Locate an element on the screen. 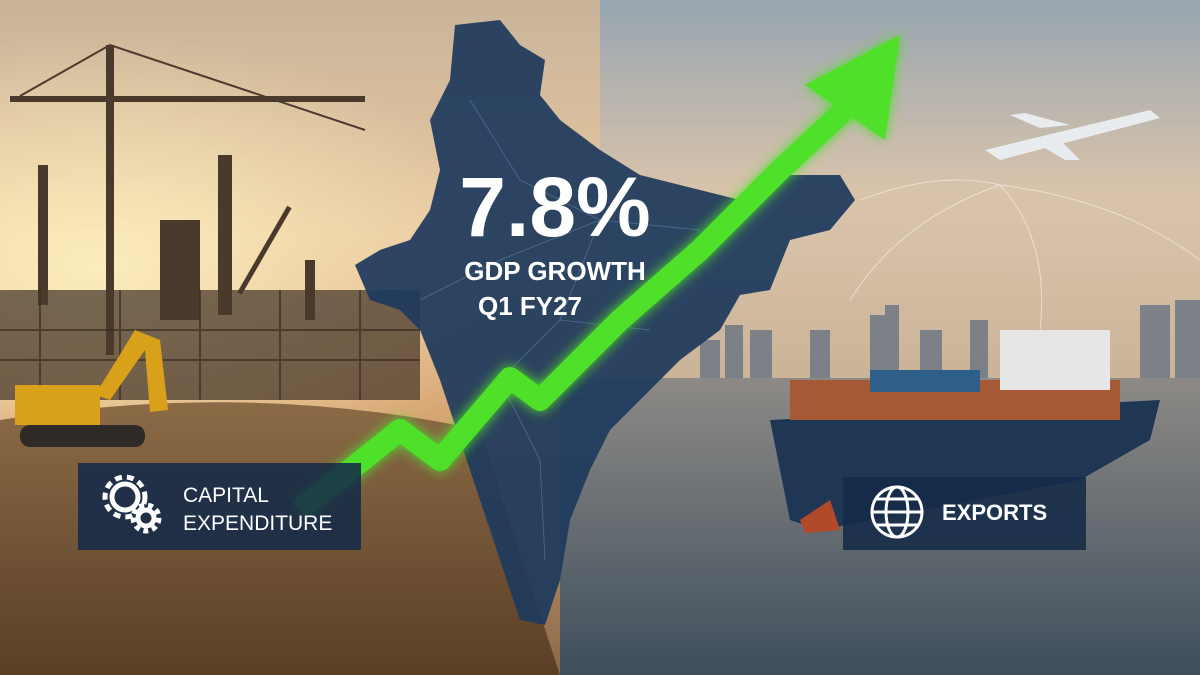 Image resolution: width=1200 pixels, height=675 pixels. globe-icon is located at coordinates (897, 512).